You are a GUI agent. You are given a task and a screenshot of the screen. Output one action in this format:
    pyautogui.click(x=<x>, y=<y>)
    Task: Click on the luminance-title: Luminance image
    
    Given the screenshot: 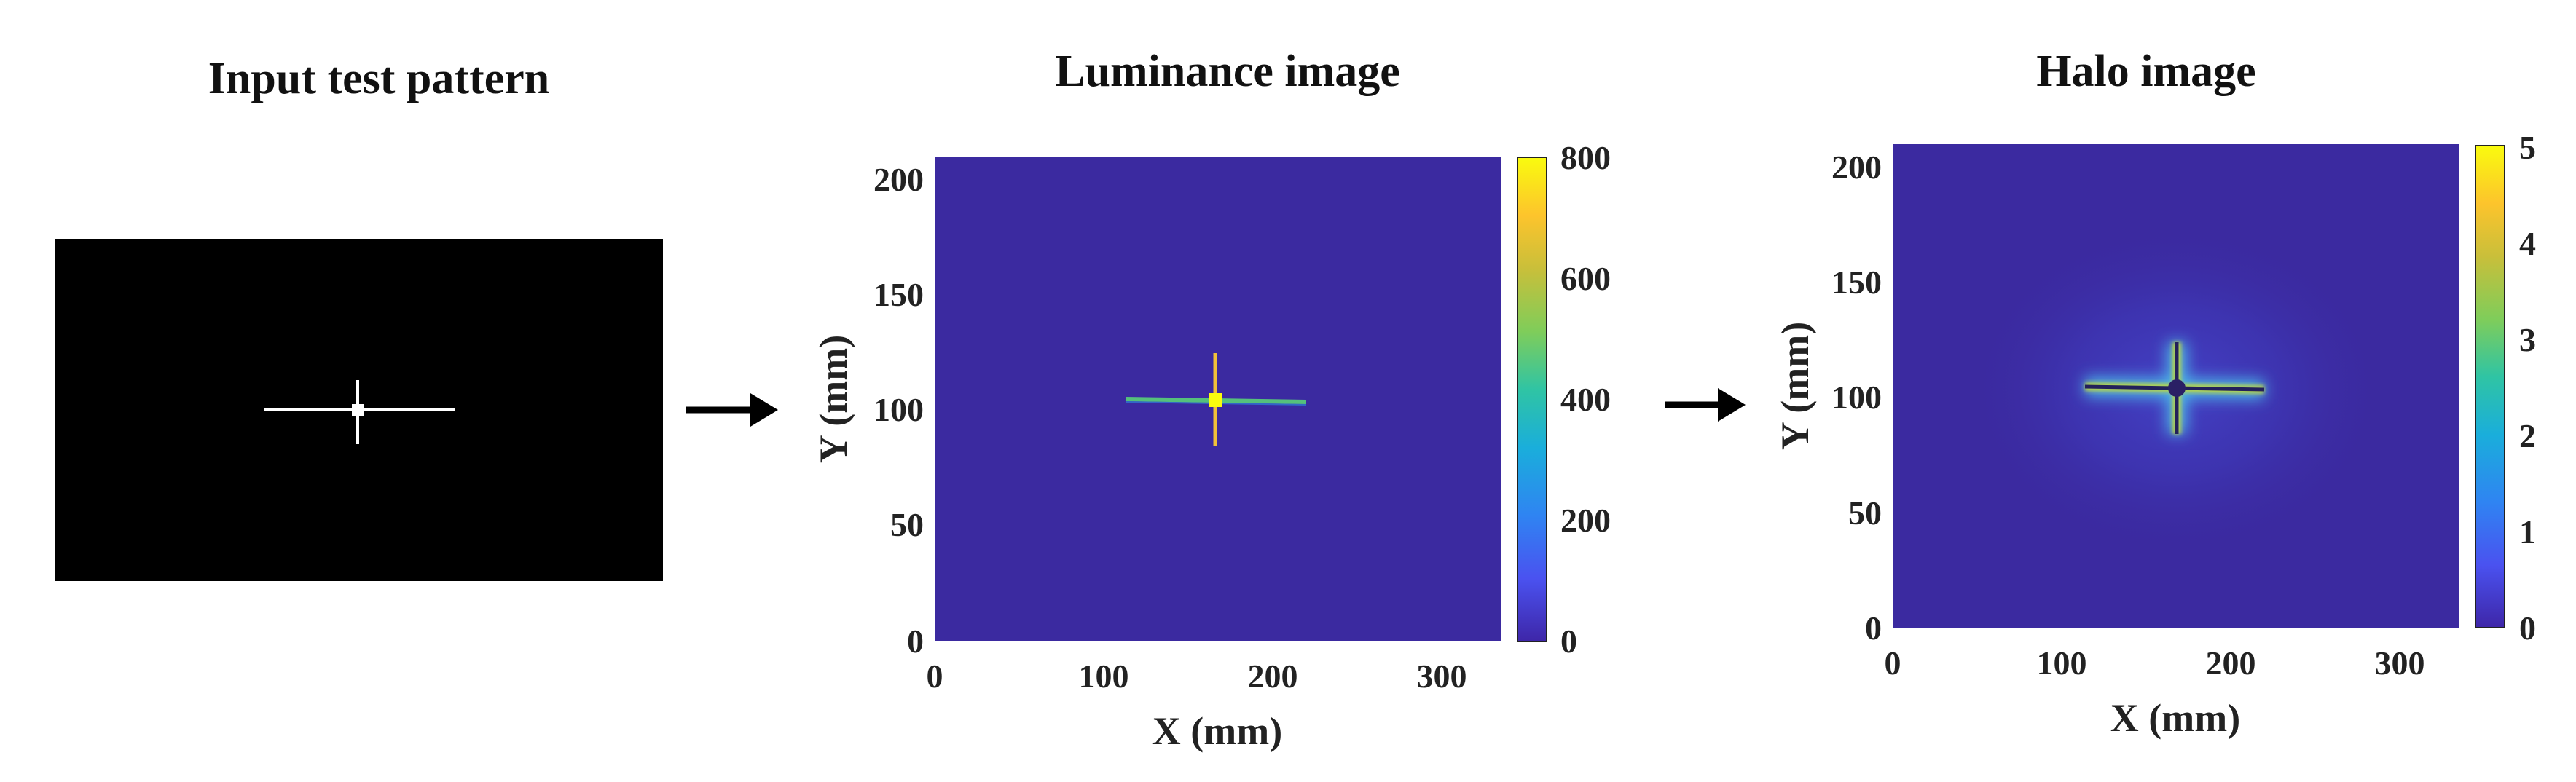 What is the action you would take?
    pyautogui.click(x=1227, y=71)
    